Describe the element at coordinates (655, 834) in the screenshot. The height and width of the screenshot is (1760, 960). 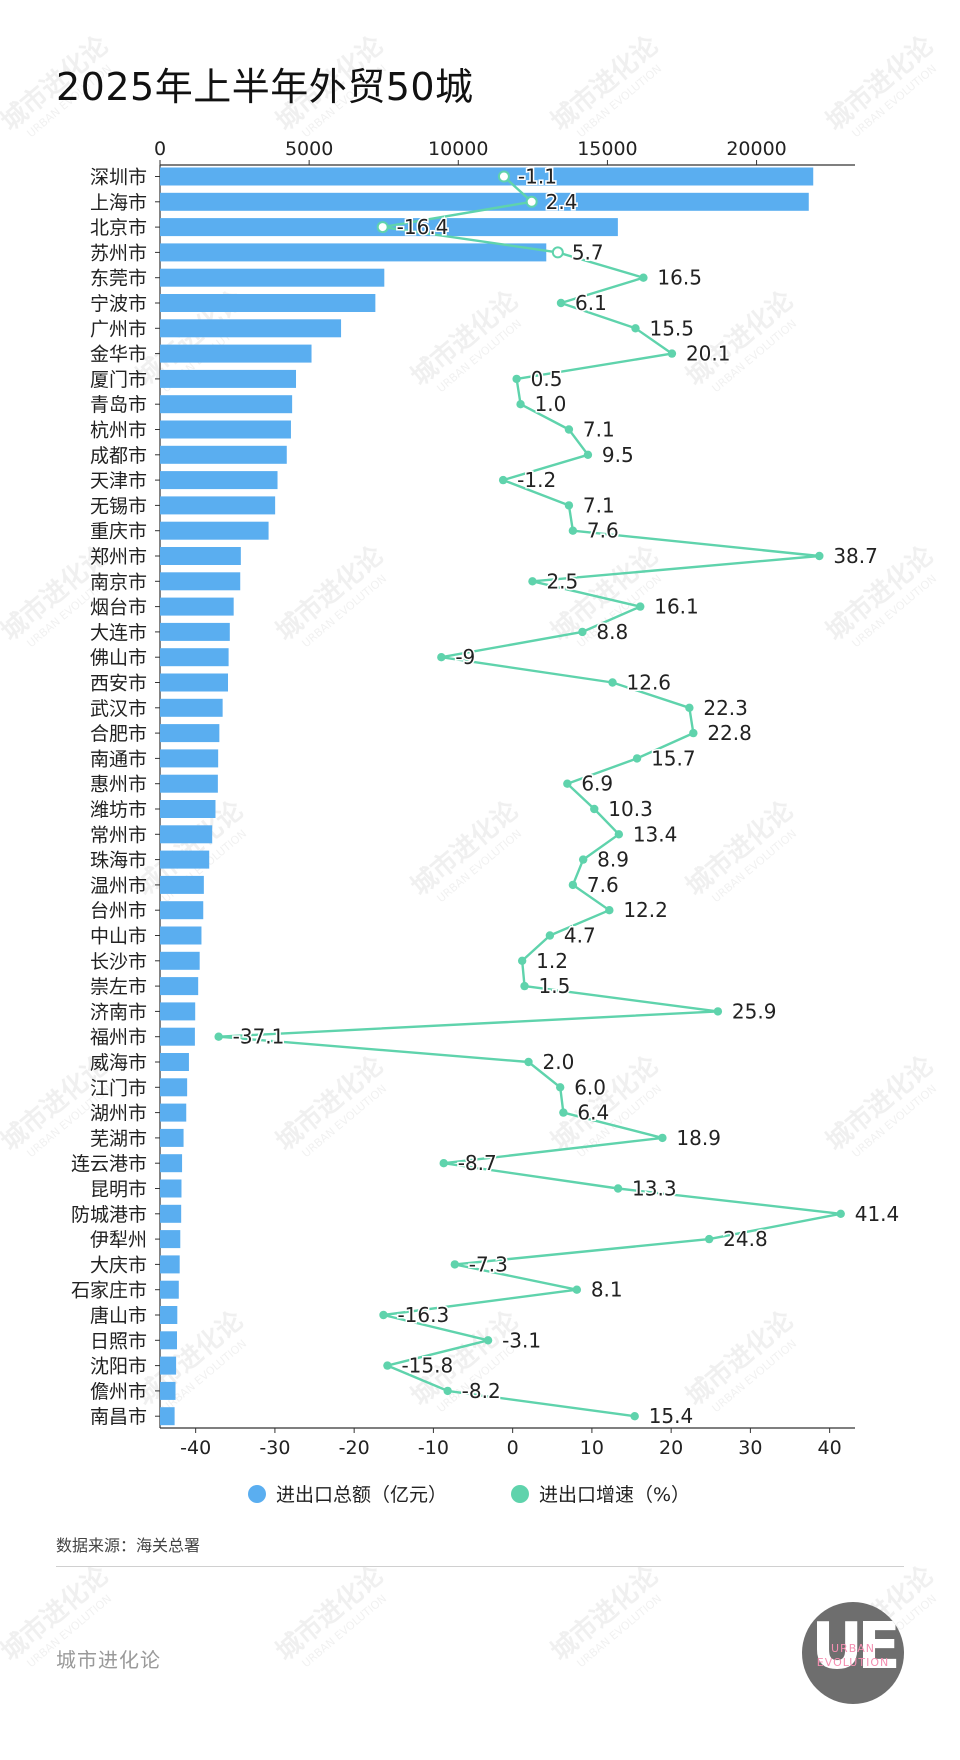
I see `growth-data-label: 13.4` at that location.